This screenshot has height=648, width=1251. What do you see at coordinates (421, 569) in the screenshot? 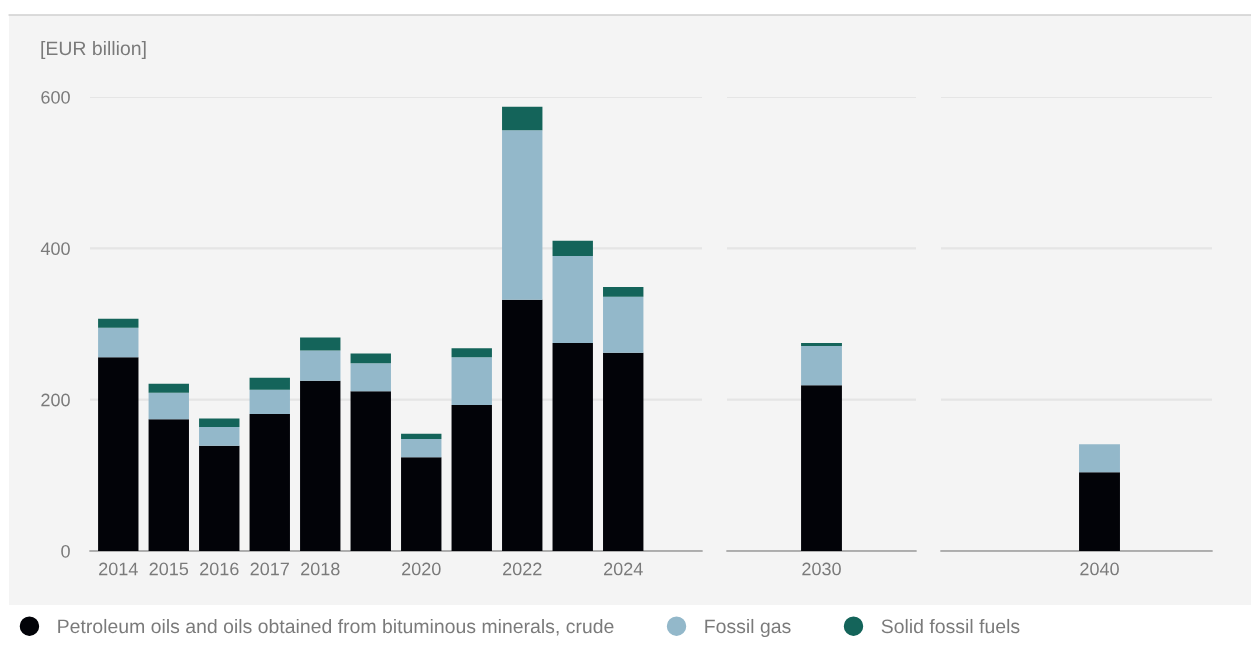
I see `x-tick-label: 2020` at bounding box center [421, 569].